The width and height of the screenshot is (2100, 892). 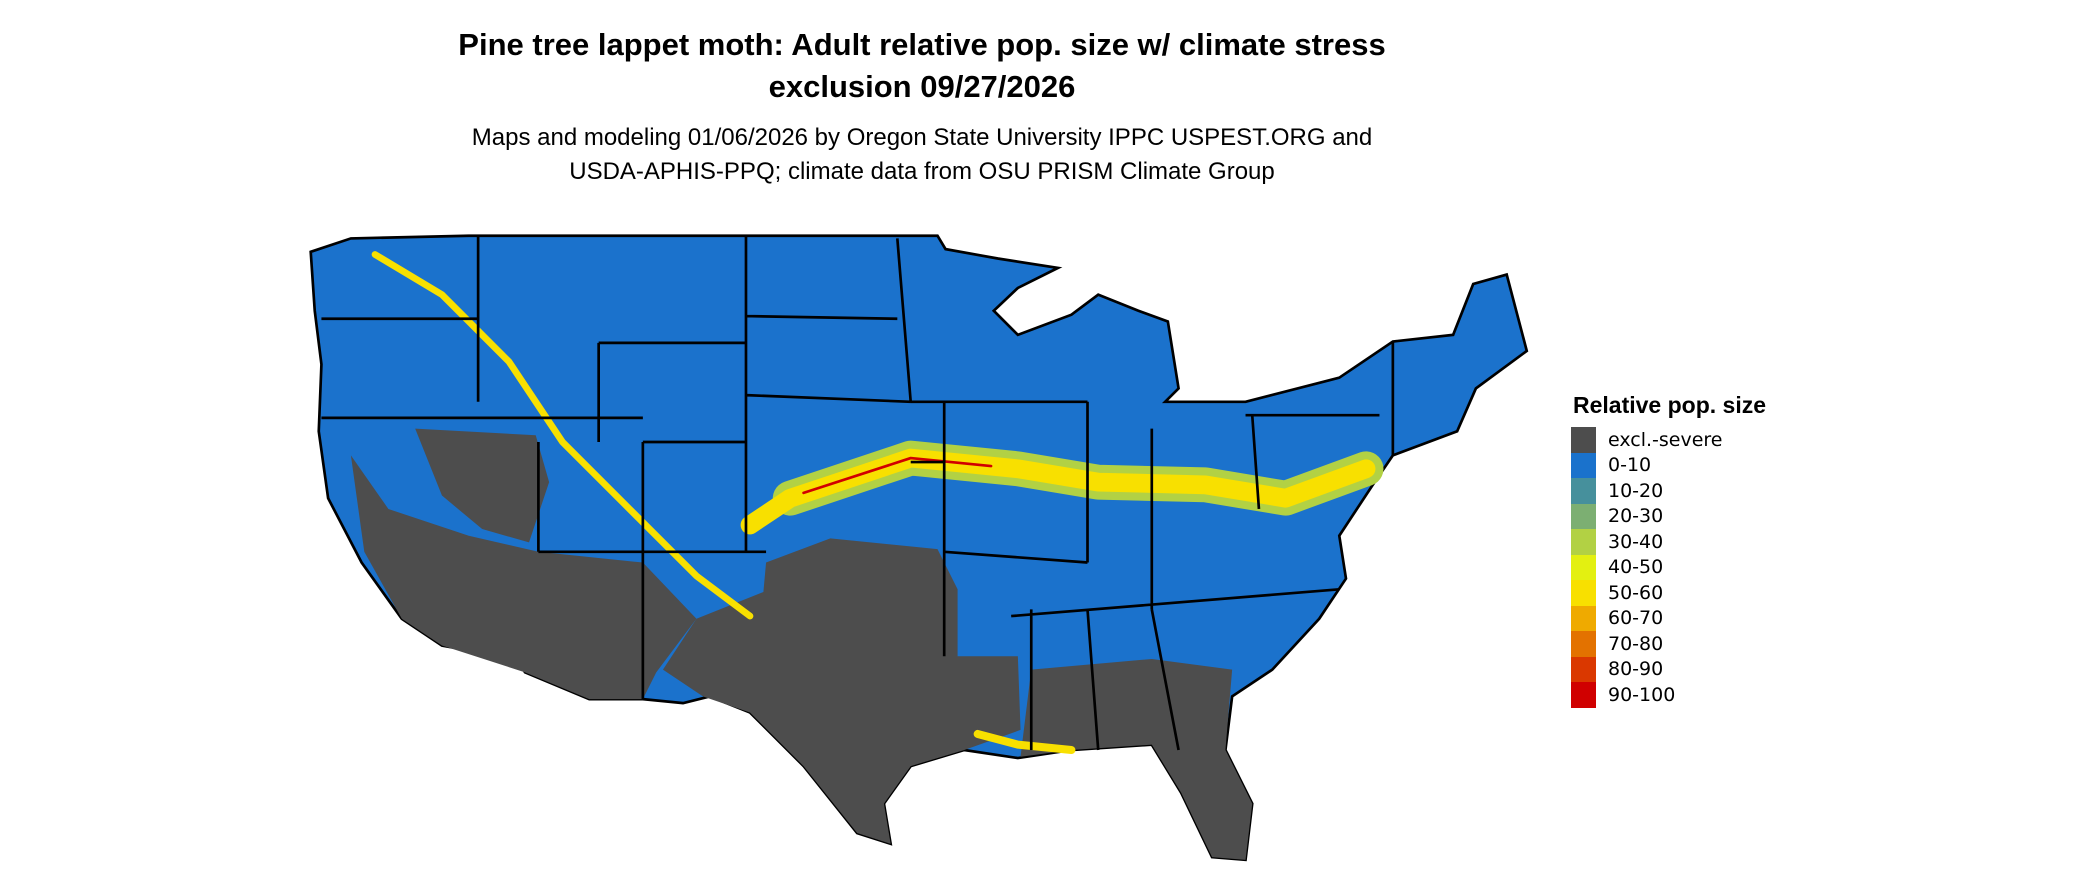 I want to click on legend-item: excl.-severe, so click(x=1668, y=440).